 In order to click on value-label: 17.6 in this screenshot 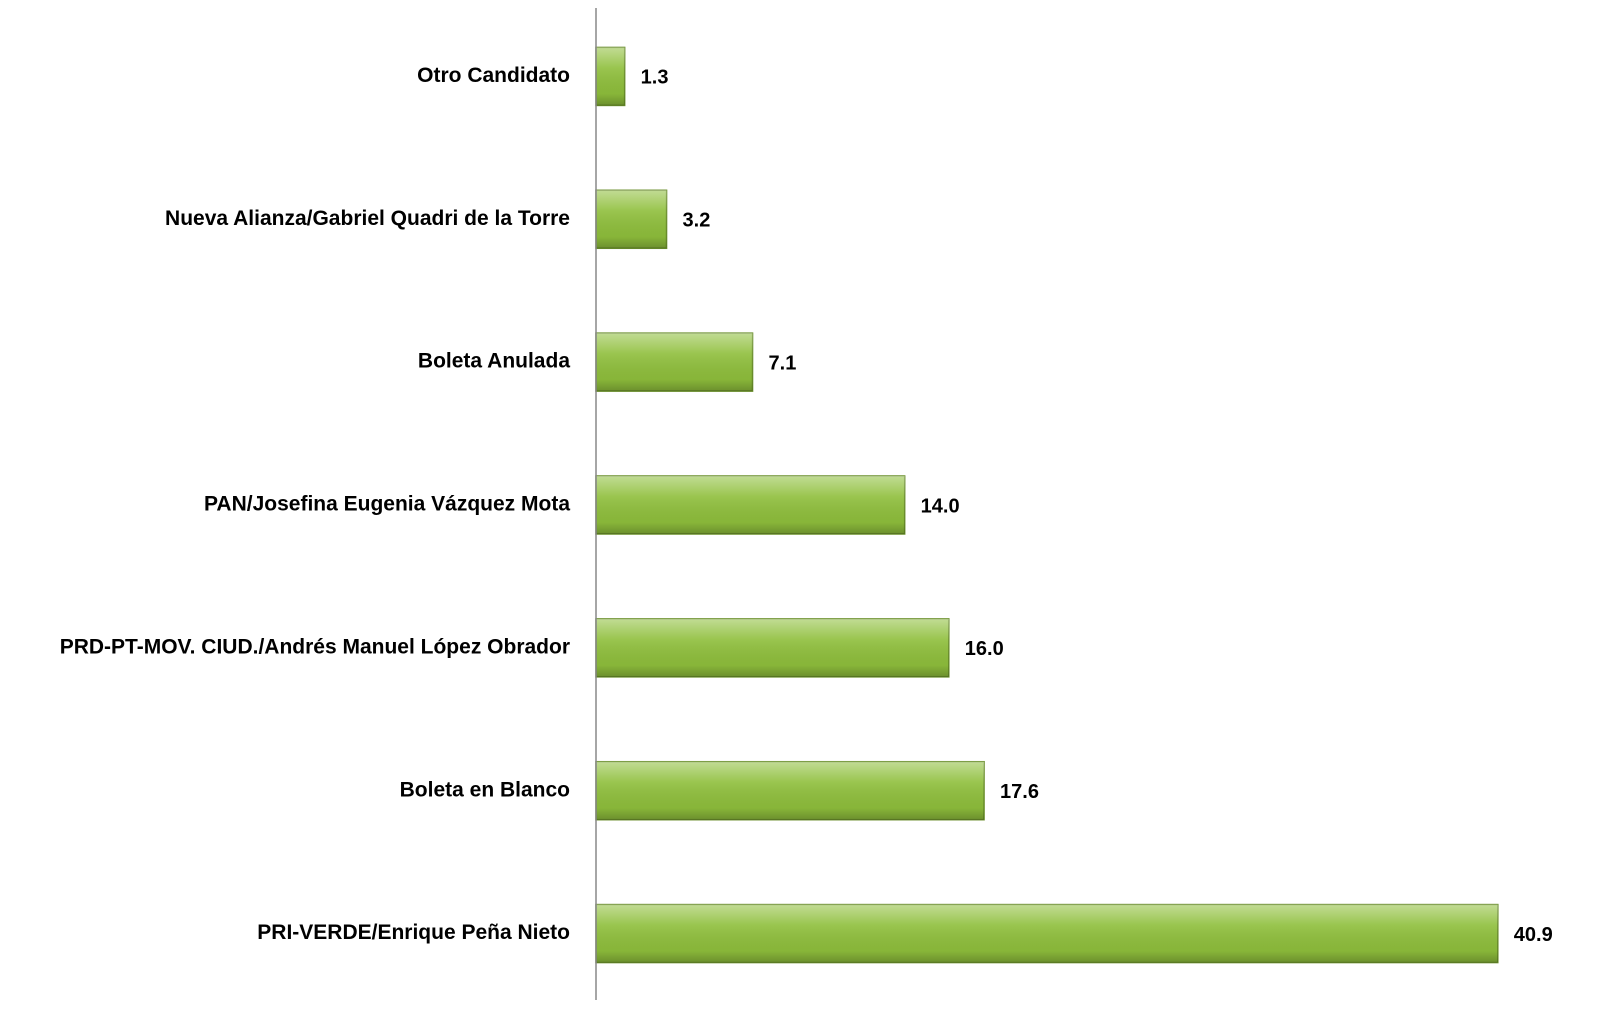, I will do `click(1019, 792)`.